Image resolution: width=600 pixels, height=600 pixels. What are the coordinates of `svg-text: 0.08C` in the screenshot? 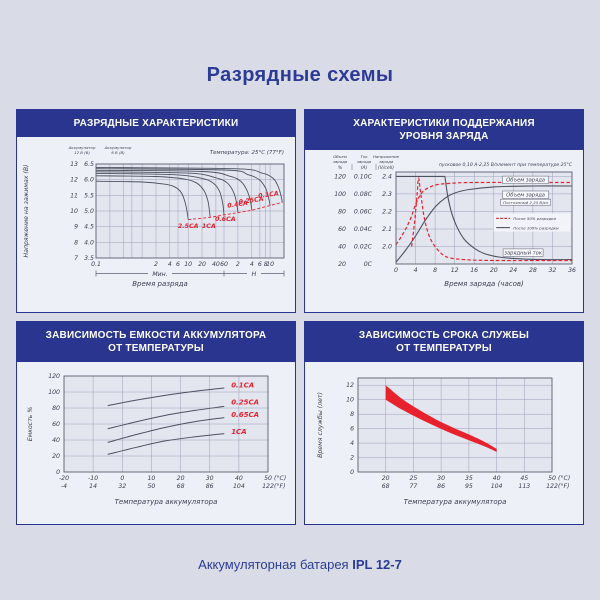 It's located at (363, 194).